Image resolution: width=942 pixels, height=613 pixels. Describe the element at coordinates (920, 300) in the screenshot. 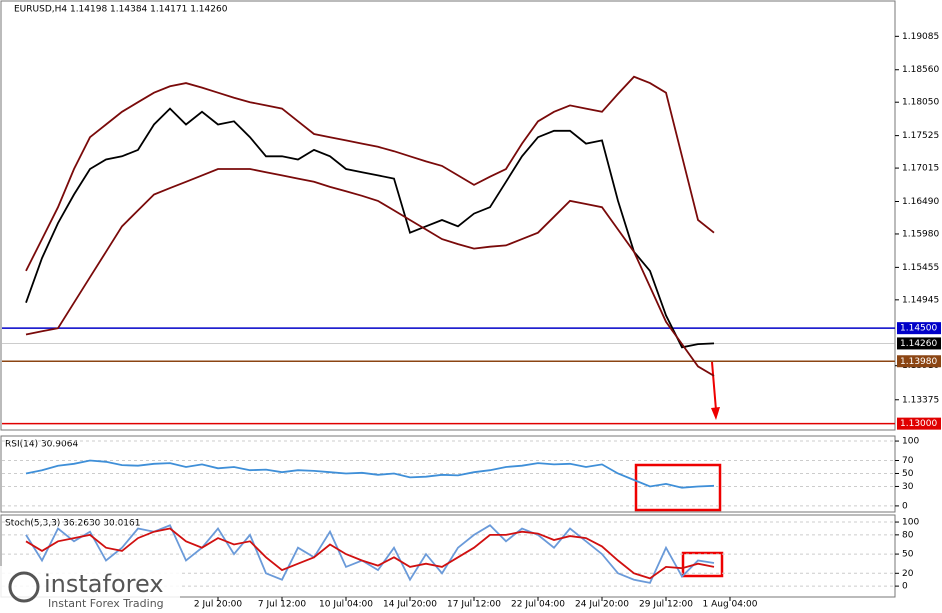

I see `y-tick-label: 1.14945` at that location.